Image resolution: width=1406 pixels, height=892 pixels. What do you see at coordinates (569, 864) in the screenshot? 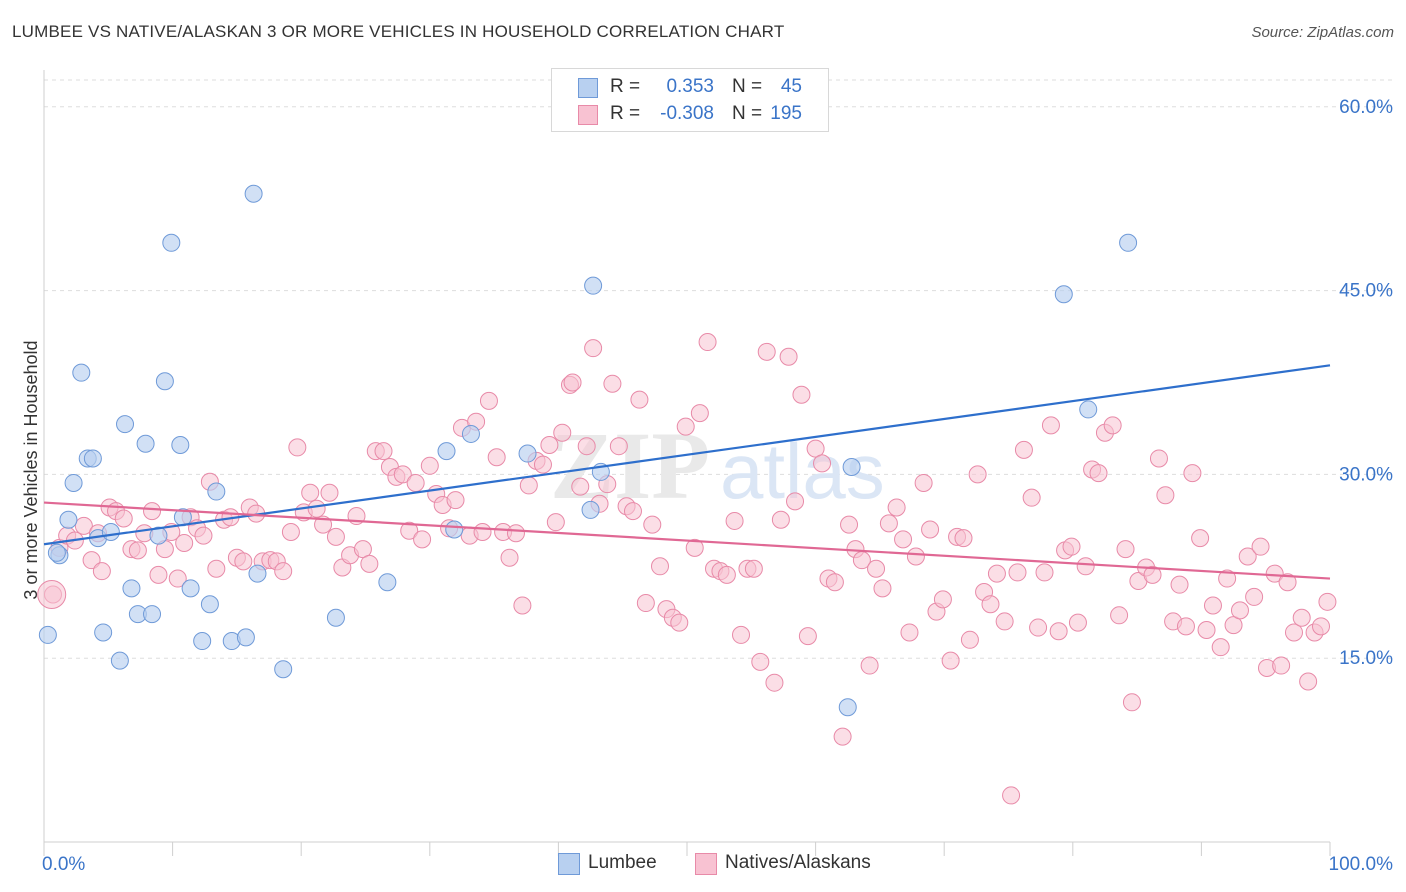
I see `lumbee-legend-swatch` at bounding box center [569, 864].